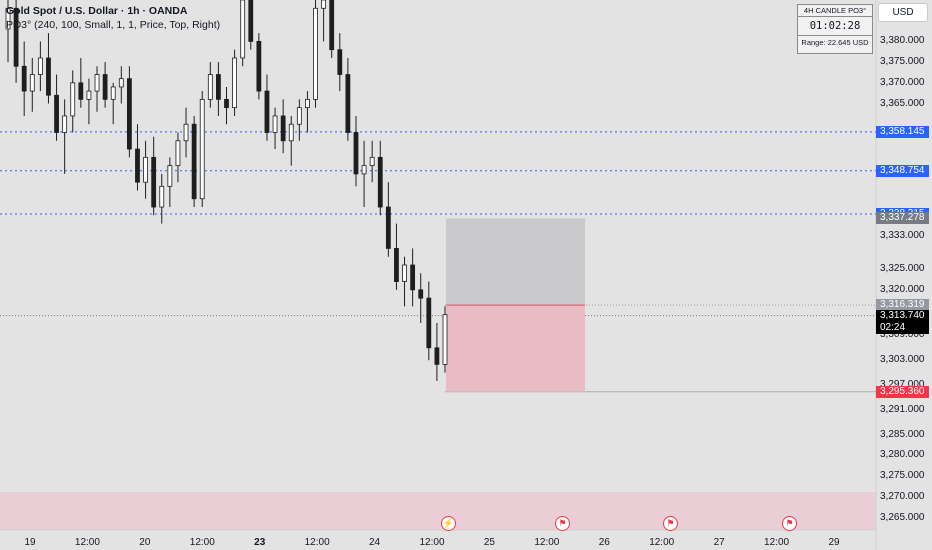  Describe the element at coordinates (145, 542) in the screenshot. I see `time-tick: 20` at that location.